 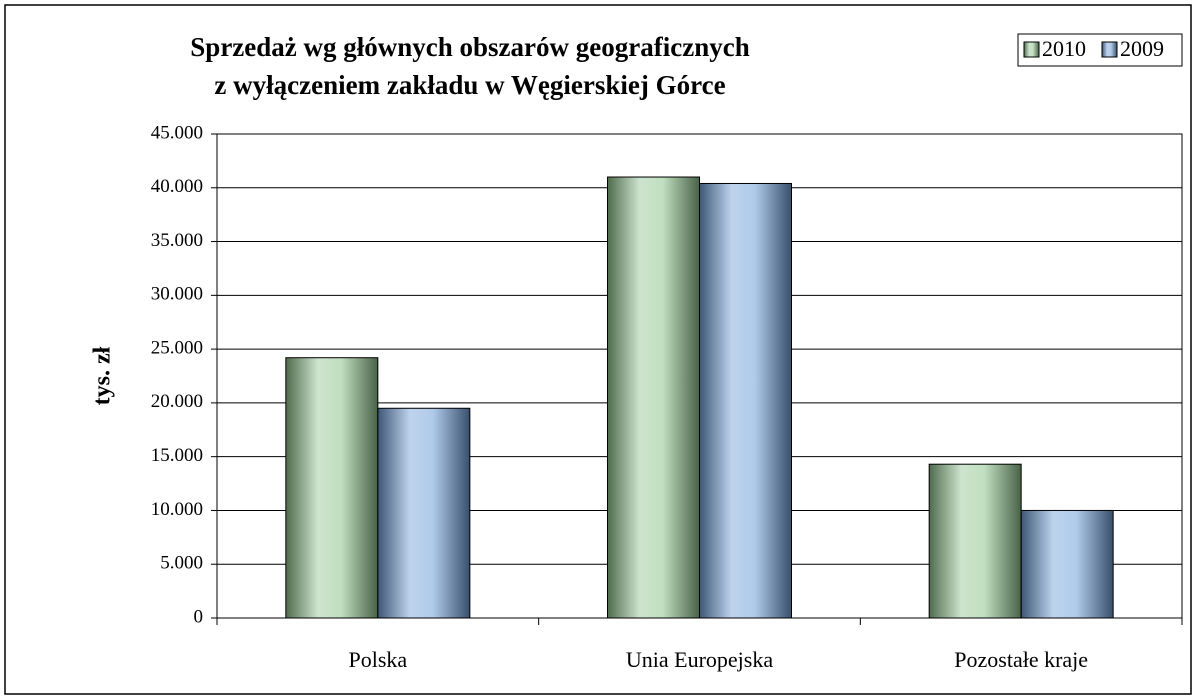 What do you see at coordinates (177, 240) in the screenshot?
I see `y-tick-label: 35.000` at bounding box center [177, 240].